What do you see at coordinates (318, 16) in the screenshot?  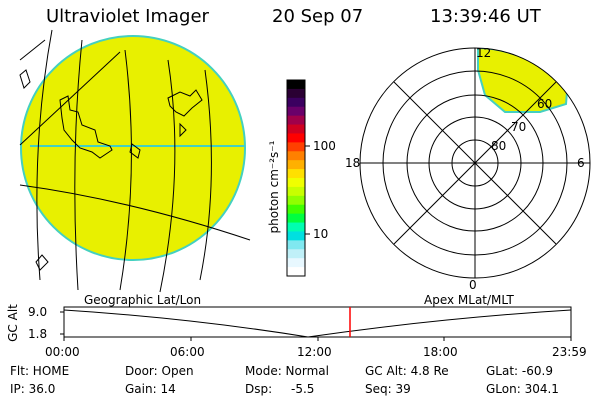 I see `date-label: 20 Sep 07` at bounding box center [318, 16].